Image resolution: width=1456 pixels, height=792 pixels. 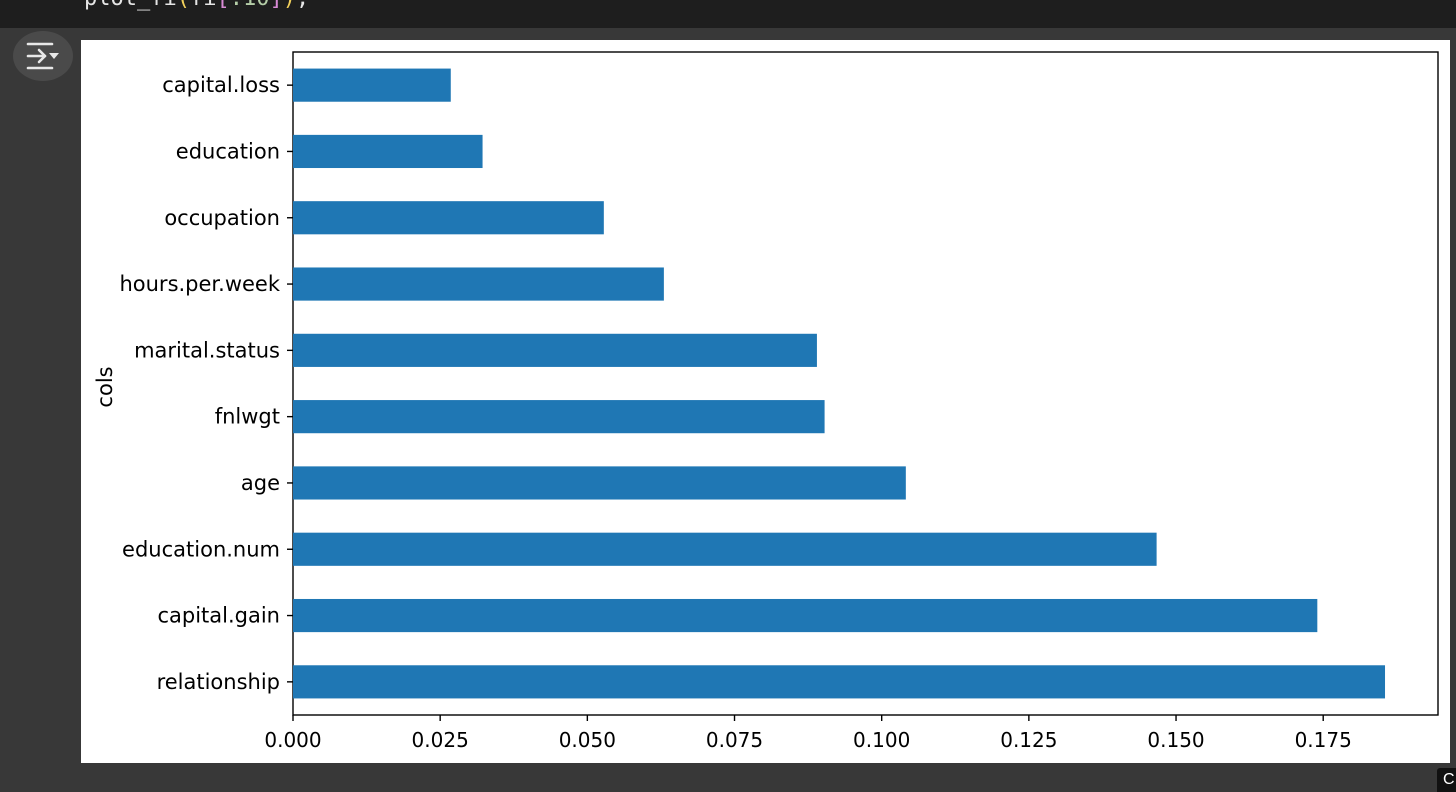 I want to click on y-tick-label: occupation, so click(x=222, y=218).